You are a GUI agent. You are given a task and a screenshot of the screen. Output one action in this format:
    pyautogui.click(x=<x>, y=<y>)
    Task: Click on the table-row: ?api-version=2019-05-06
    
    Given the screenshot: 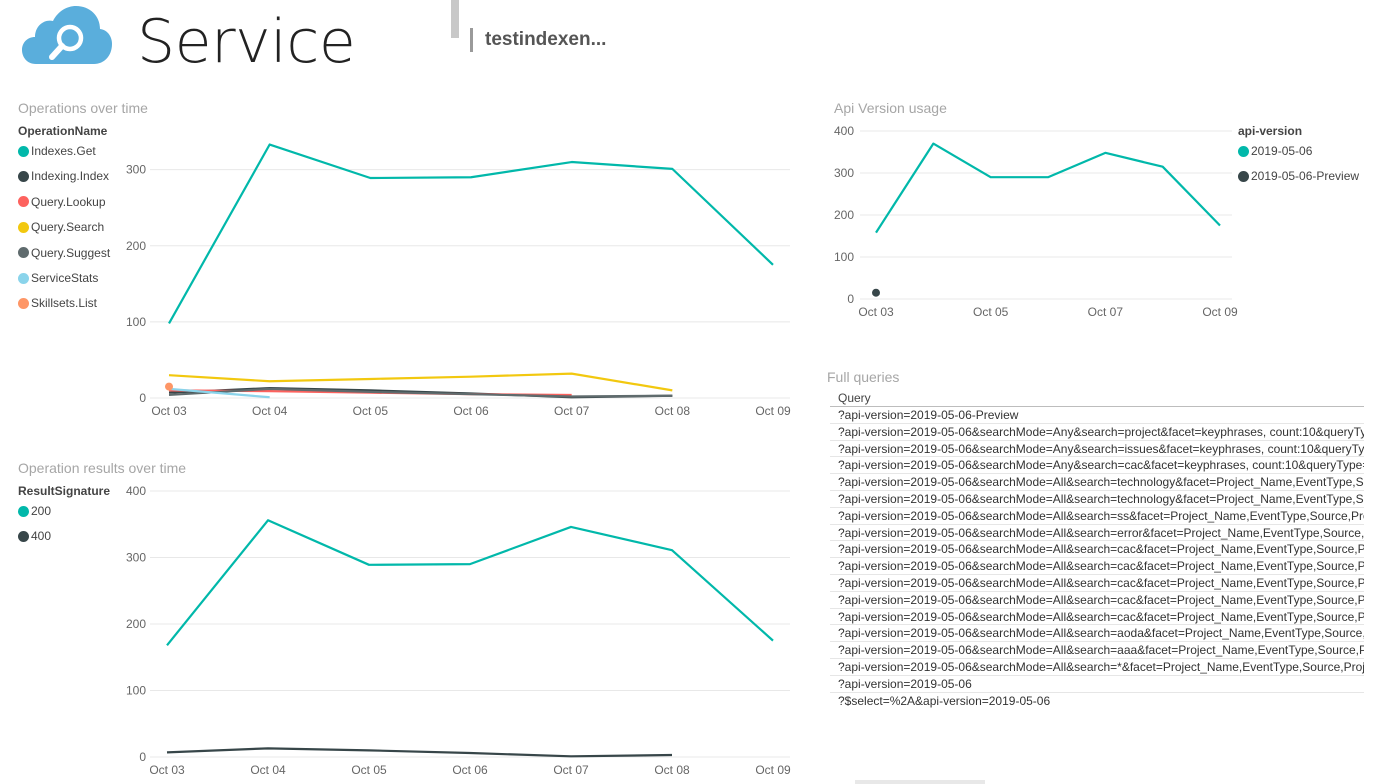 What is the action you would take?
    pyautogui.click(x=1097, y=684)
    